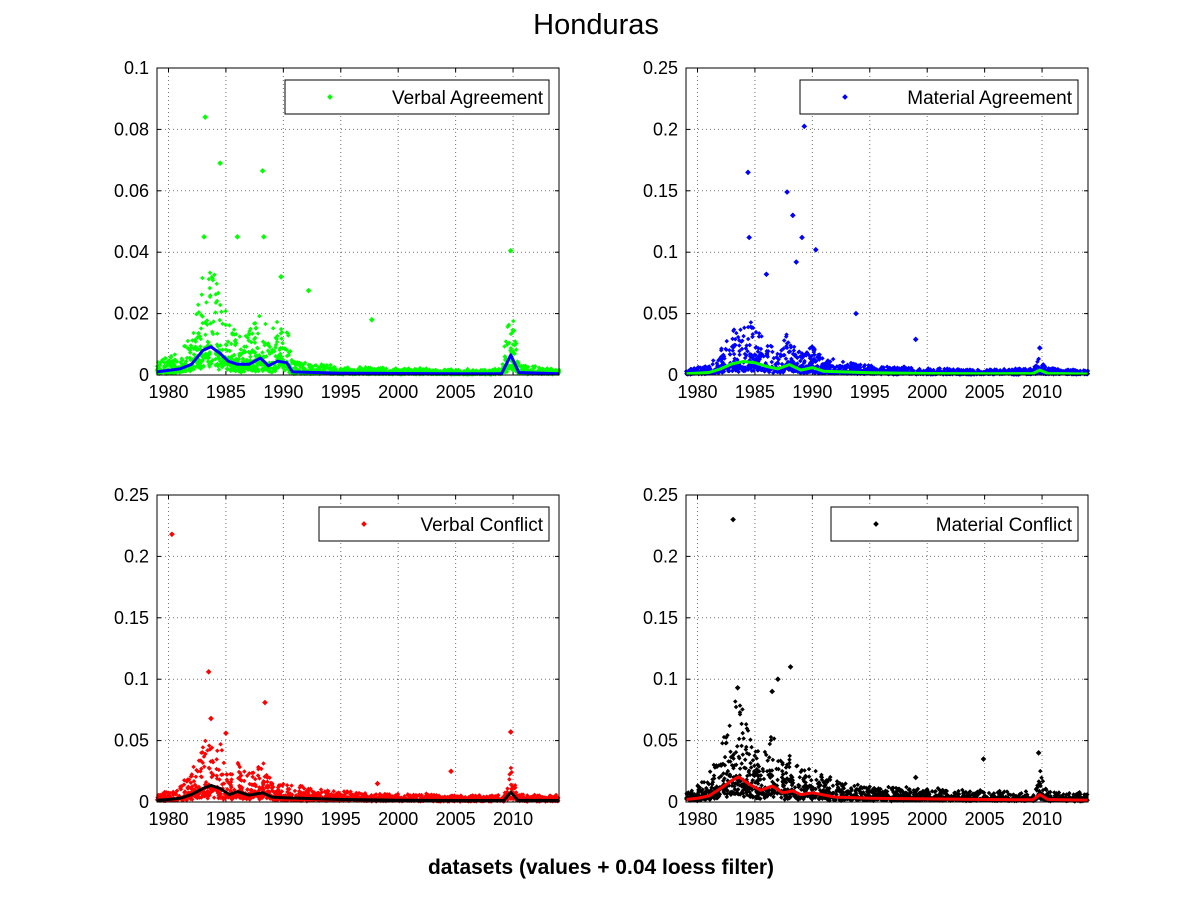 The height and width of the screenshot is (901, 1201). What do you see at coordinates (989, 98) in the screenshot?
I see `legend-label: Material Agreement` at bounding box center [989, 98].